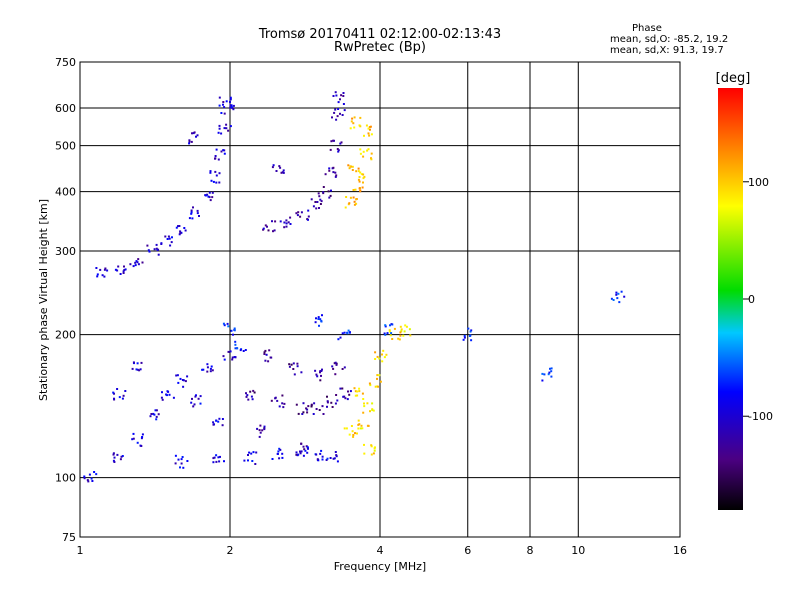 The width and height of the screenshot is (800, 600). What do you see at coordinates (380, 566) in the screenshot?
I see `x-axis-label: Frequency [MHz]` at bounding box center [380, 566].